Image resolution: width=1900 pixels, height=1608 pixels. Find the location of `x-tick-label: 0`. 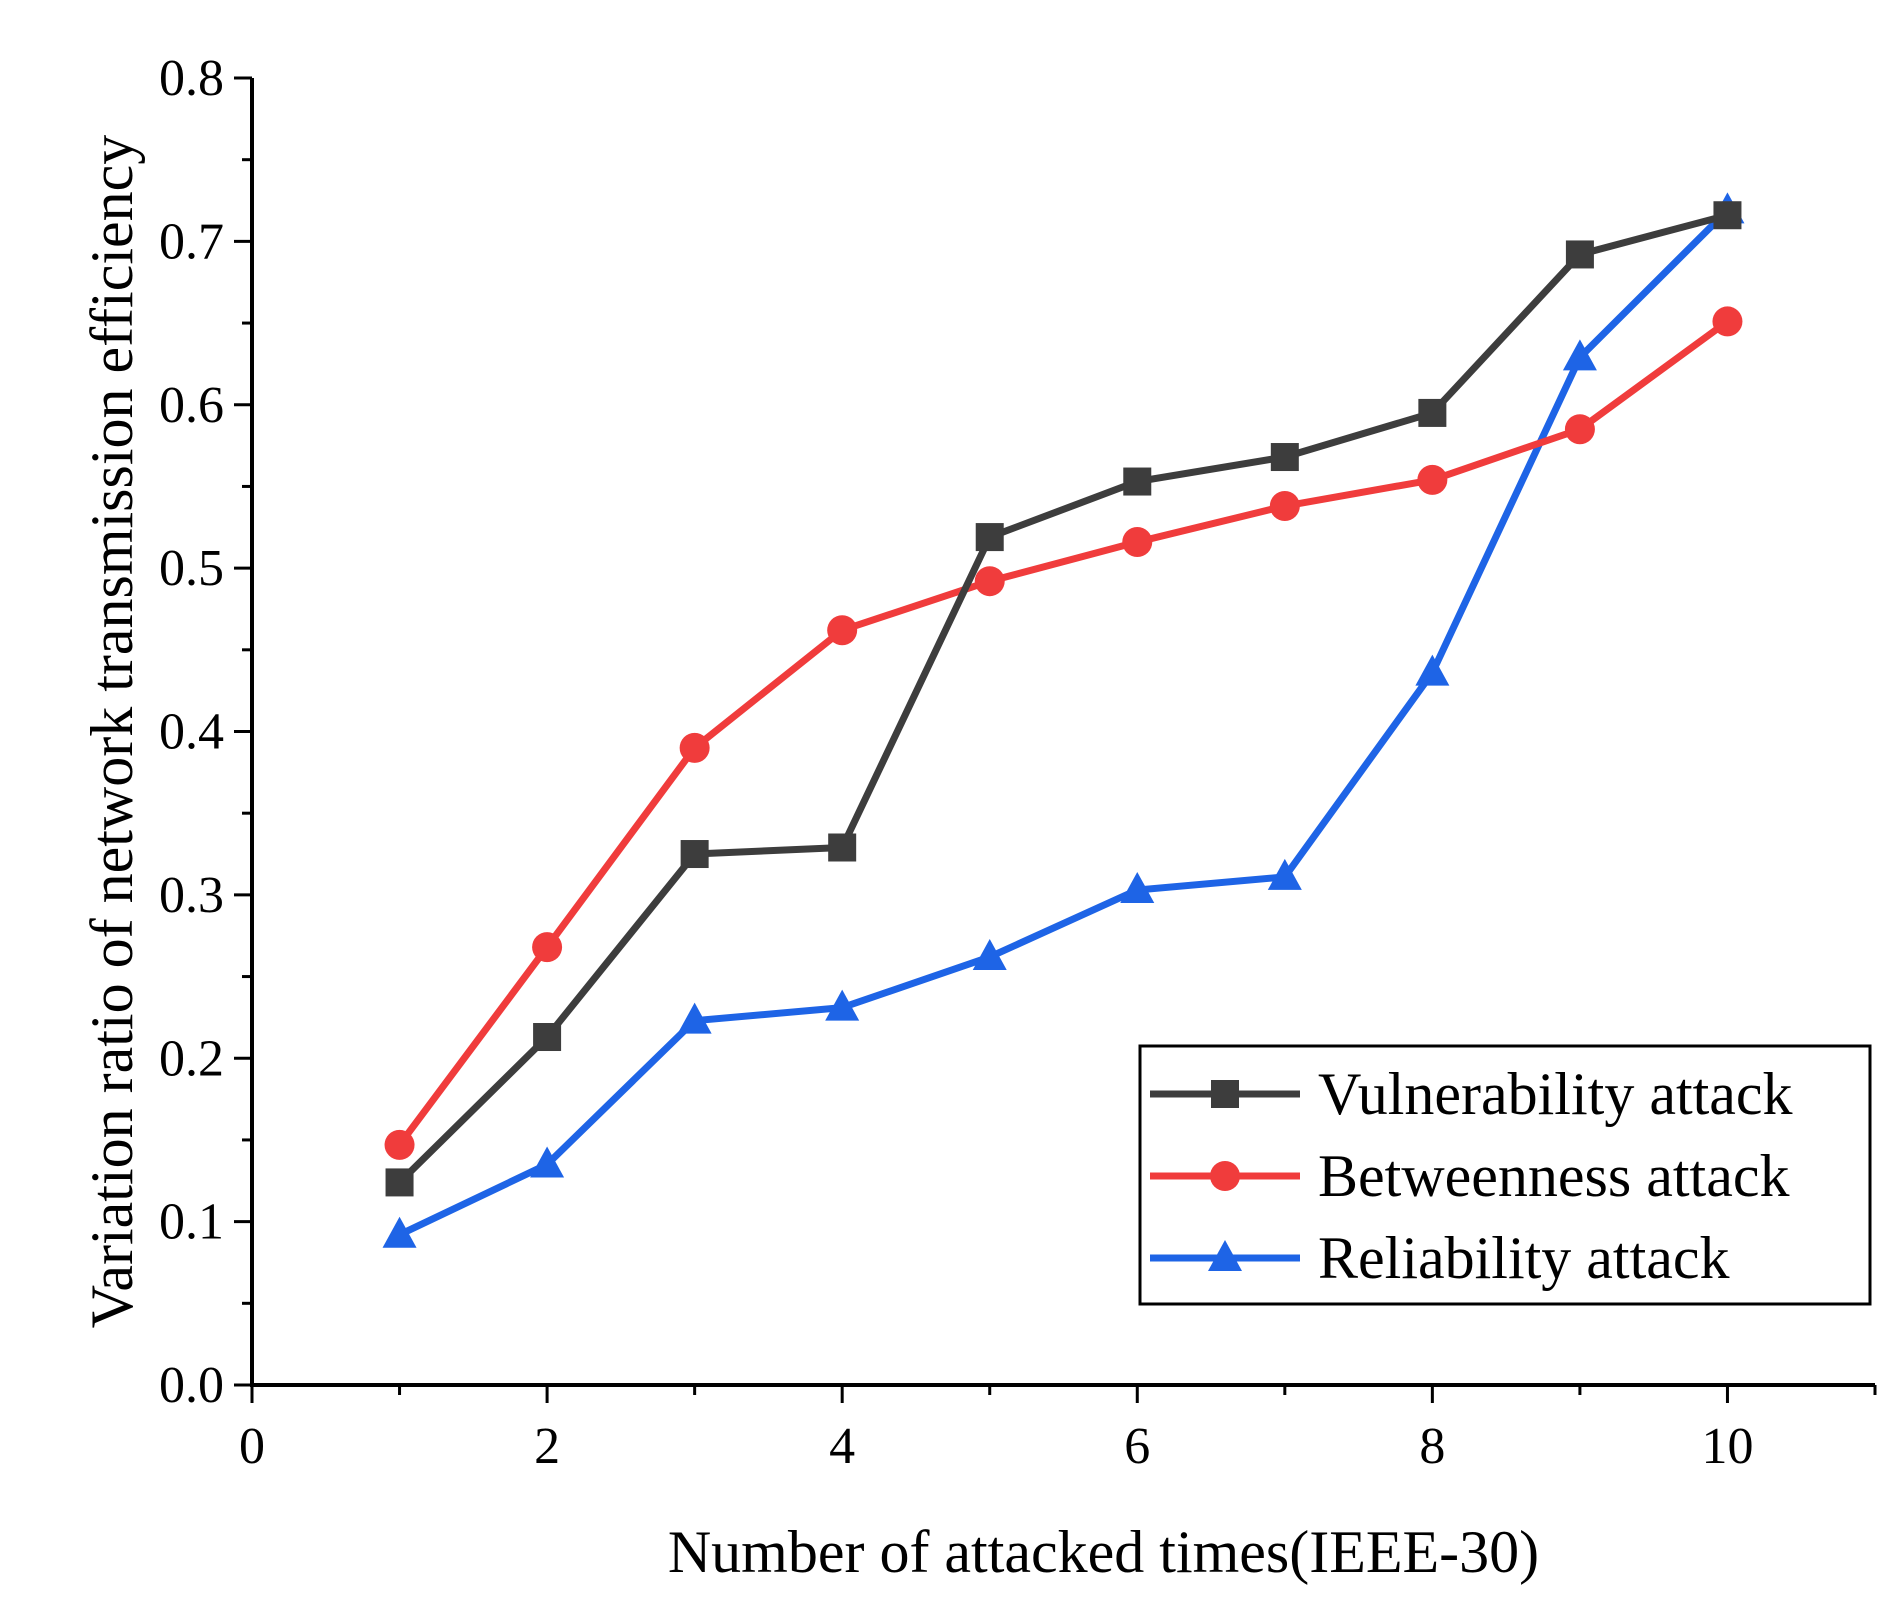

x-tick-label: 0 is located at coordinates (252, 1446).